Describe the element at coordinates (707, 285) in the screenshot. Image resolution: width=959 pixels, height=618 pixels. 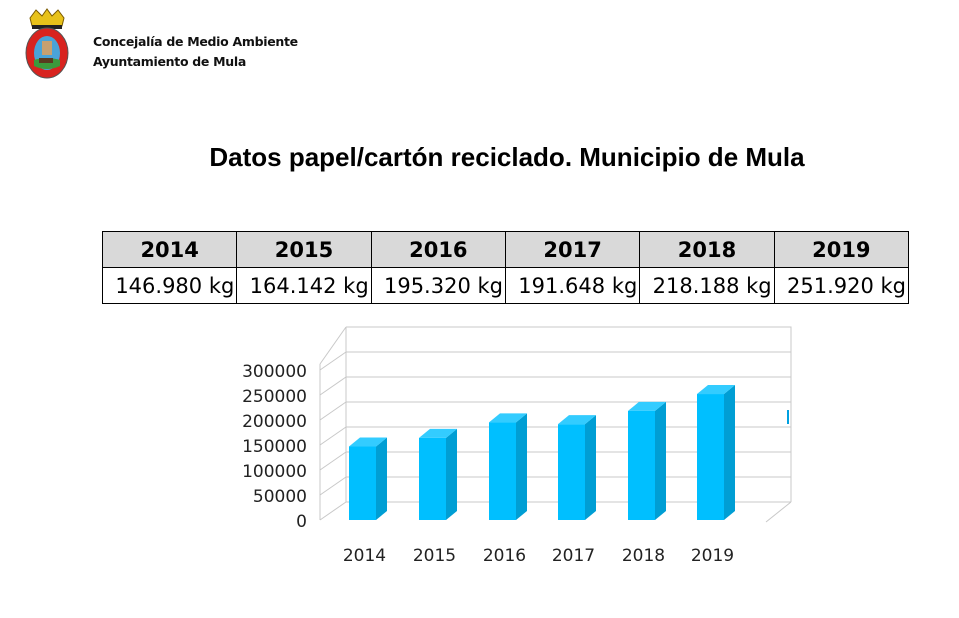
I see `value-cell: 218.188 kg` at that location.